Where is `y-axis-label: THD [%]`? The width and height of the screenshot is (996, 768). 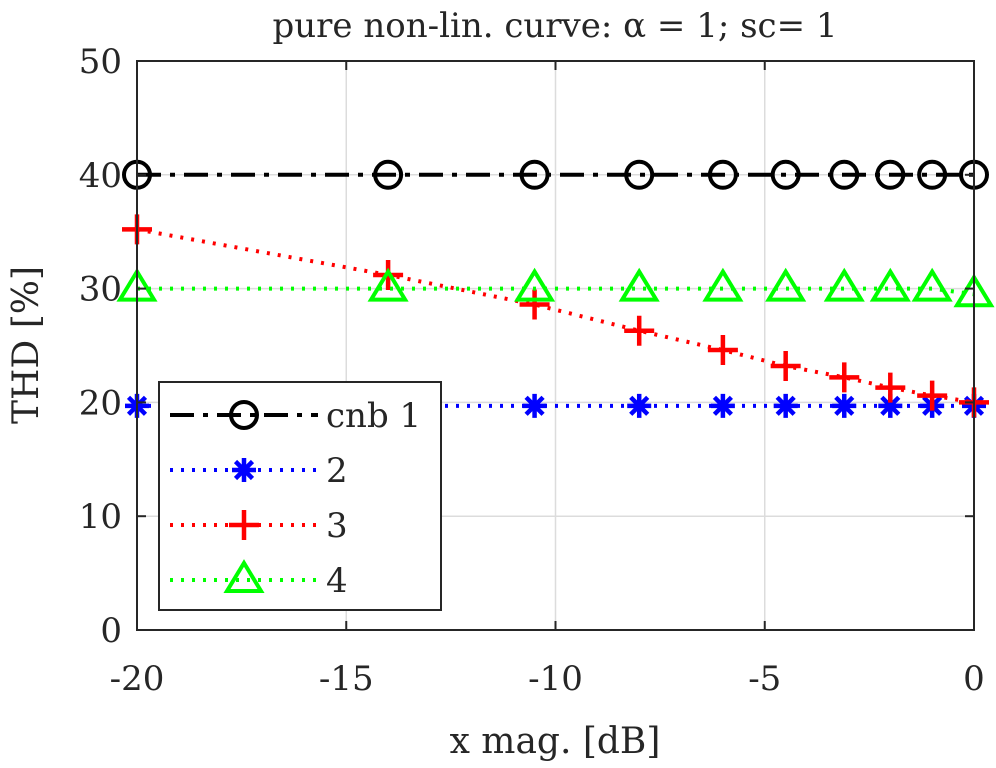
y-axis-label: THD [%] is located at coordinates (26, 345).